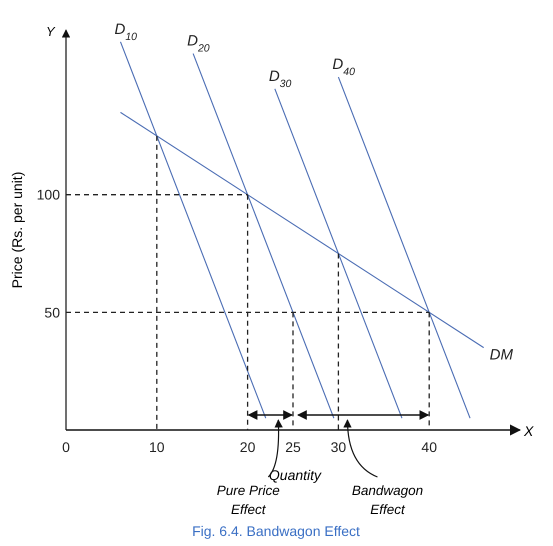 The height and width of the screenshot is (546, 553). I want to click on x-tick-label: 25, so click(293, 447).